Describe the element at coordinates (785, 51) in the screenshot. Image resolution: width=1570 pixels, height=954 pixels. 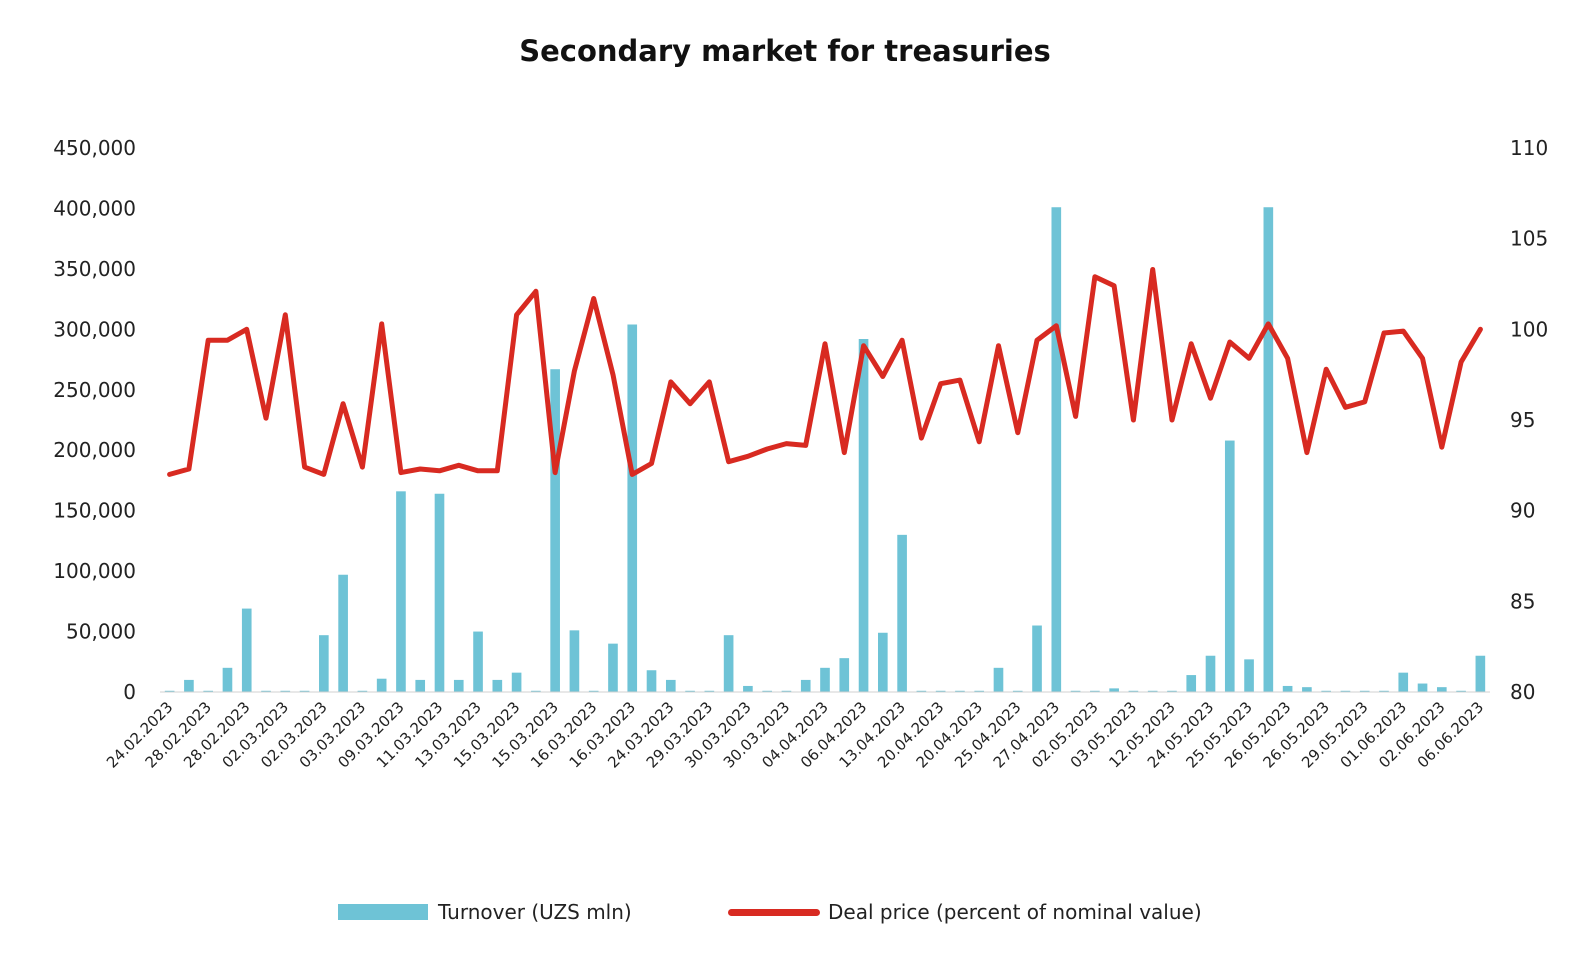
I see `chart-title: Secondary market for treasuries` at that location.